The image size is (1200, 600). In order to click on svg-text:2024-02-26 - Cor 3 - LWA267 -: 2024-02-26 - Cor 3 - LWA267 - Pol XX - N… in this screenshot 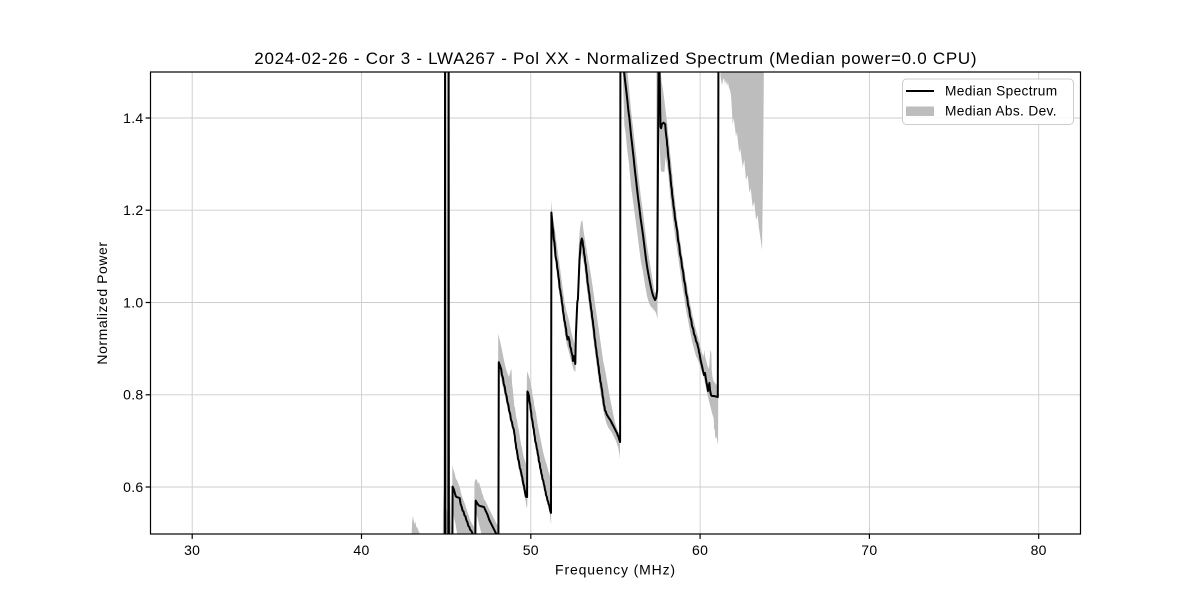, I will do `click(615, 58)`.